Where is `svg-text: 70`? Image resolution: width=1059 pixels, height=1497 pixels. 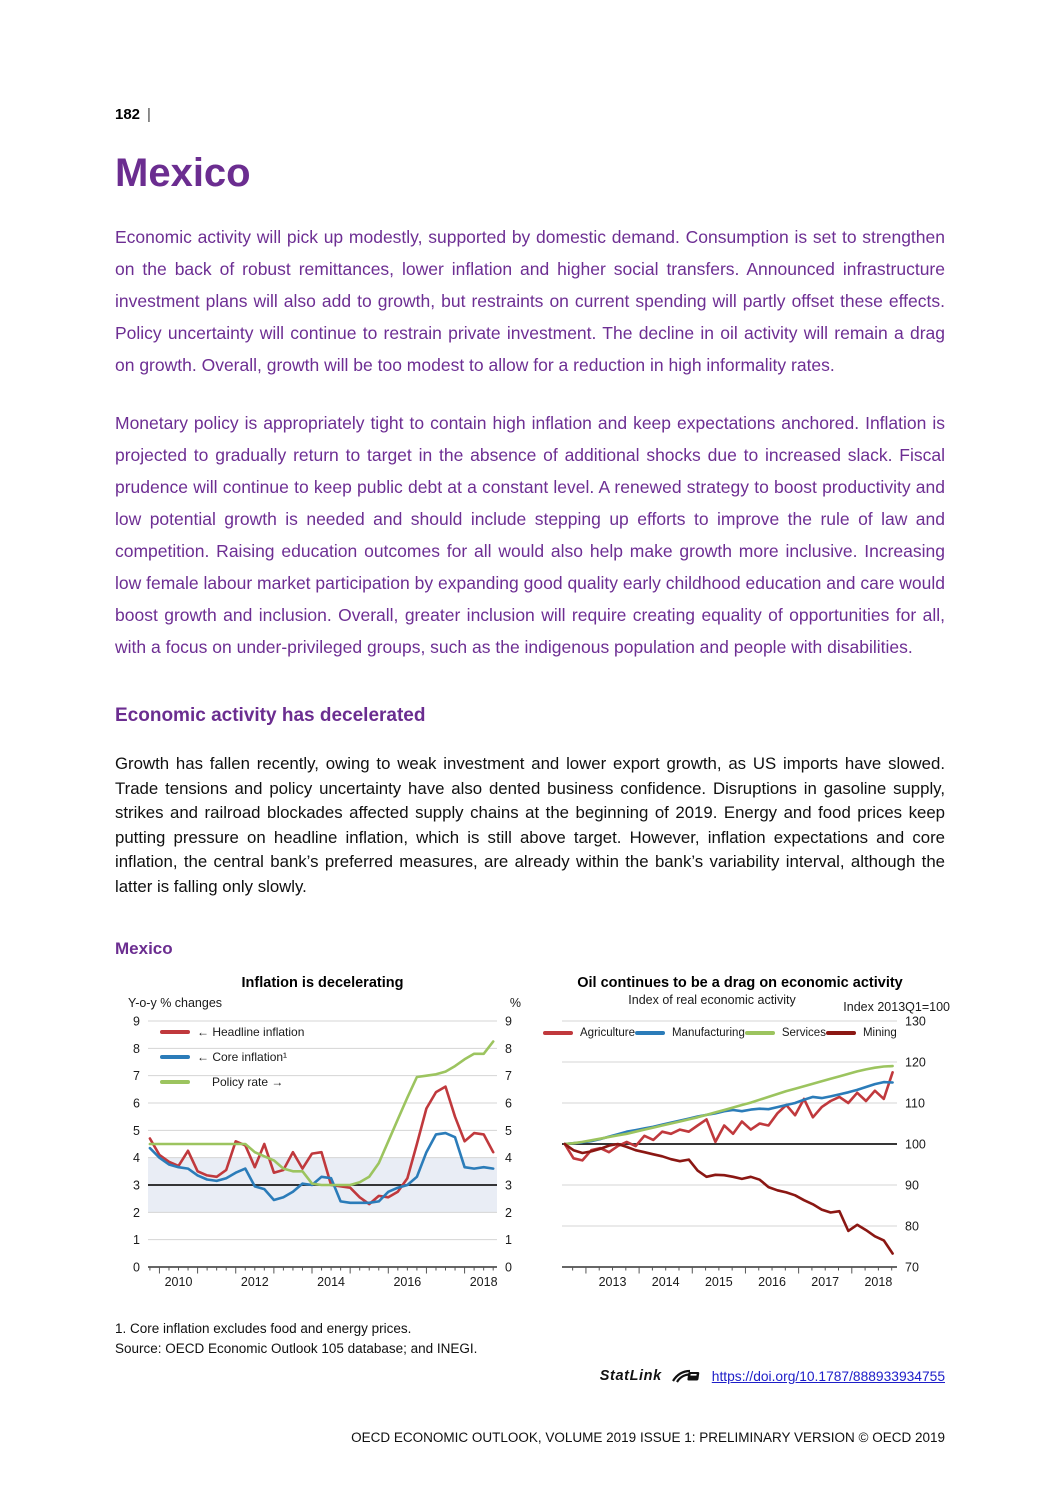
svg-text: 70 is located at coordinates (912, 1268).